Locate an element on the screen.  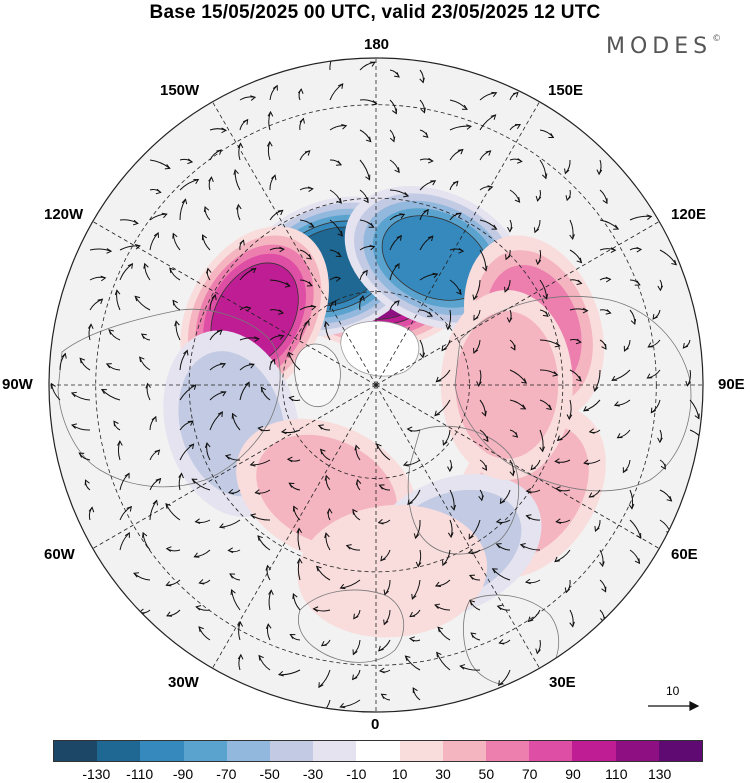
lon-label-60e: 60E is located at coordinates (684, 554).